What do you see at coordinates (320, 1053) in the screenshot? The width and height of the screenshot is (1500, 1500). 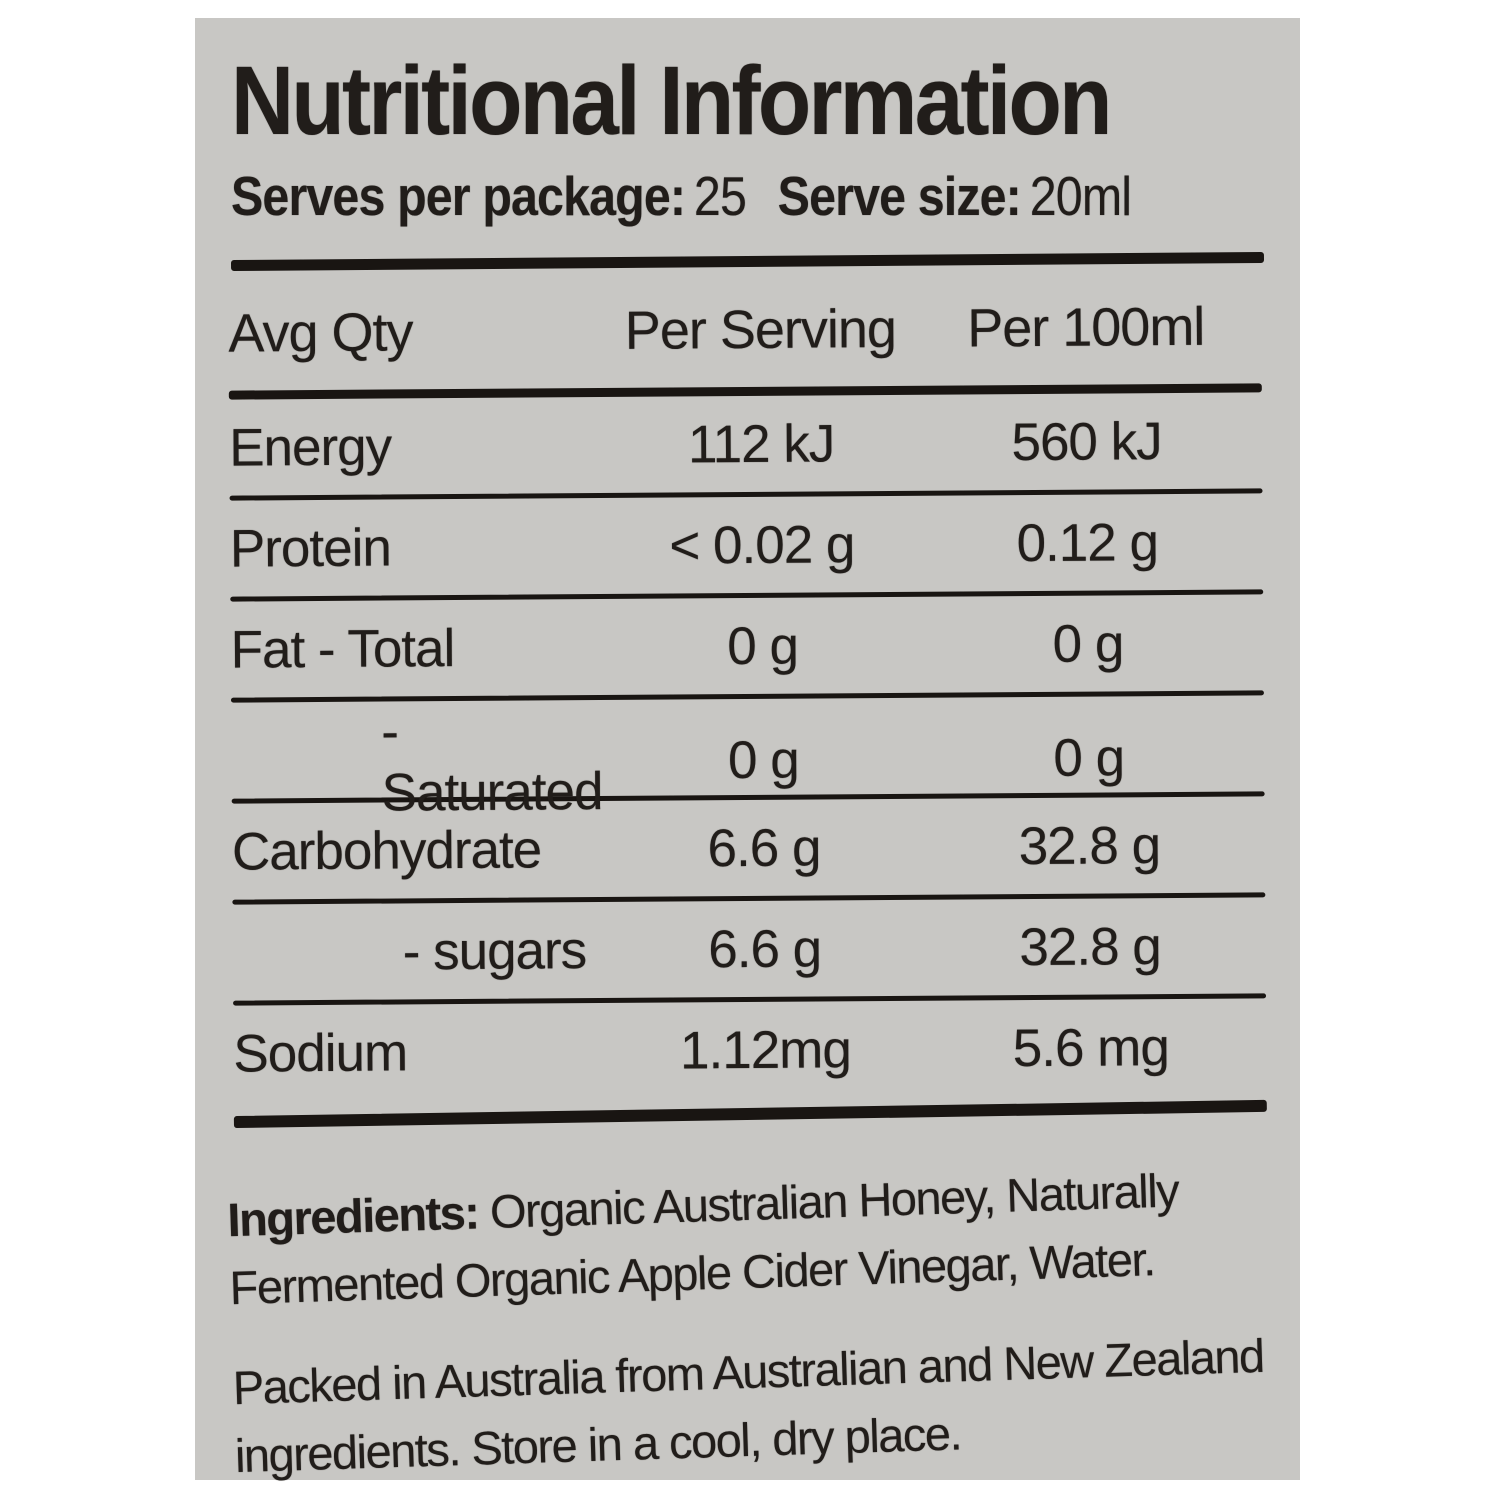 I see `nutrient-name: Sodium` at bounding box center [320, 1053].